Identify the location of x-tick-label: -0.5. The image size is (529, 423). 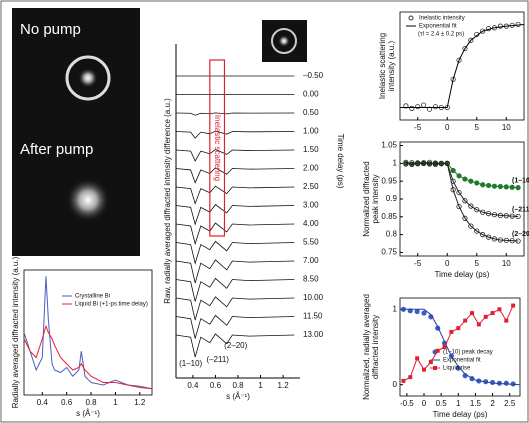
(407, 403).